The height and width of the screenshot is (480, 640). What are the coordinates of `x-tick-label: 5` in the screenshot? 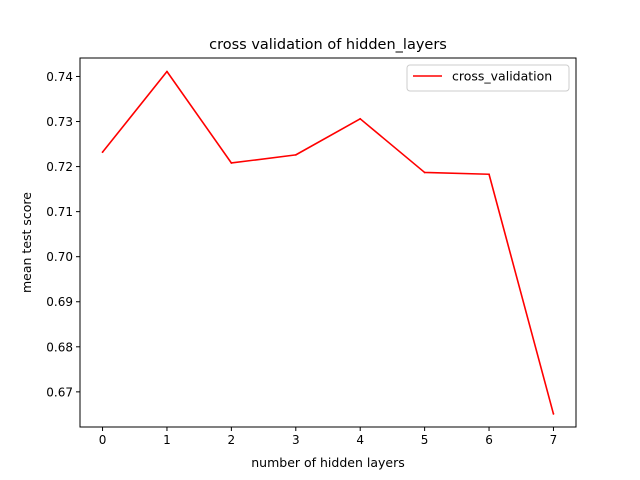 It's located at (425, 440).